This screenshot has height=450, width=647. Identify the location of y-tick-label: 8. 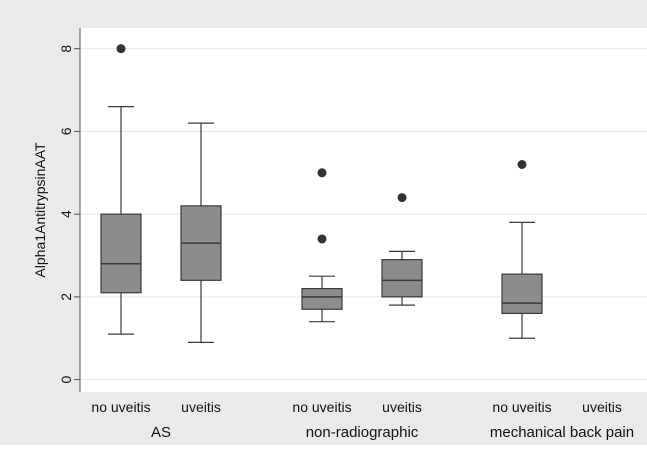
(66, 49).